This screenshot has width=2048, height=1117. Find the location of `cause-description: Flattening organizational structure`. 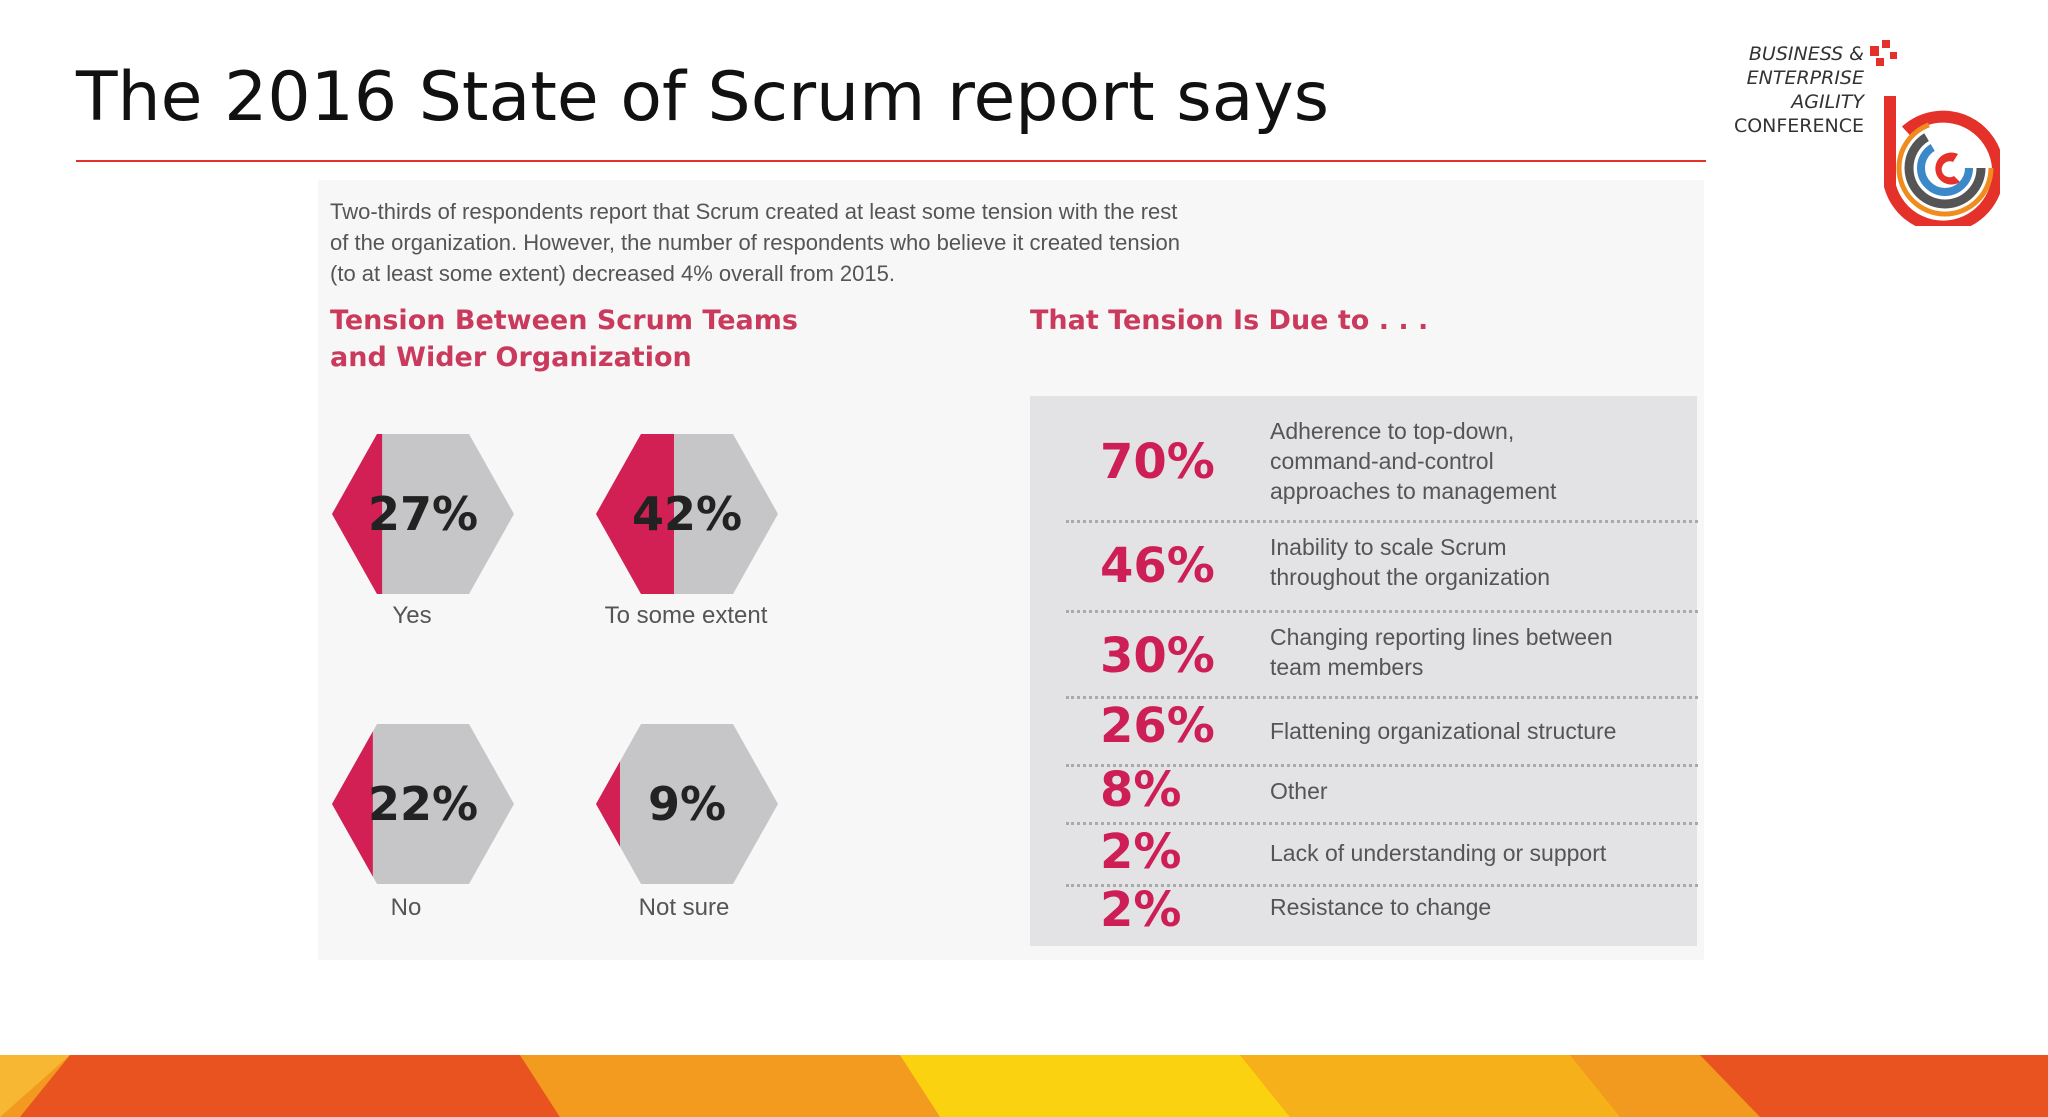

cause-description: Flattening organizational structure is located at coordinates (1470, 731).